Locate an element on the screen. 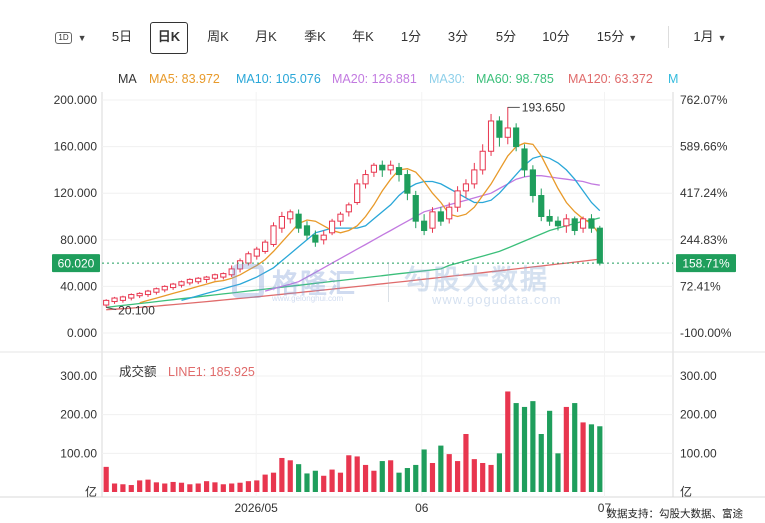  price-tick-label: 120.000 is located at coordinates (76, 193).